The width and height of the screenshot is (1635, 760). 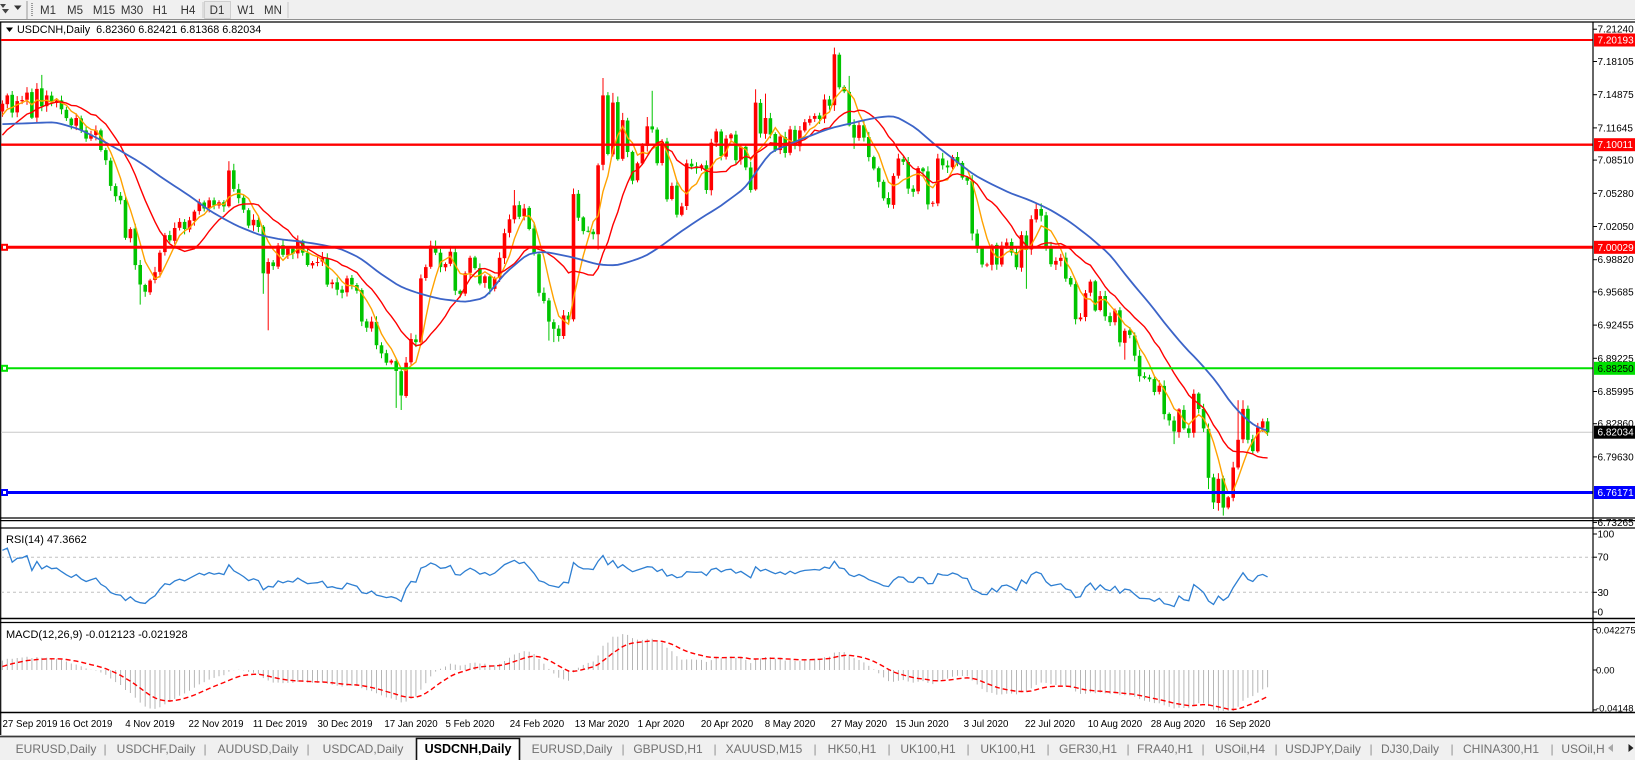 What do you see at coordinates (922, 724) in the screenshot?
I see `svg-text: 15 Jun 2020` at bounding box center [922, 724].